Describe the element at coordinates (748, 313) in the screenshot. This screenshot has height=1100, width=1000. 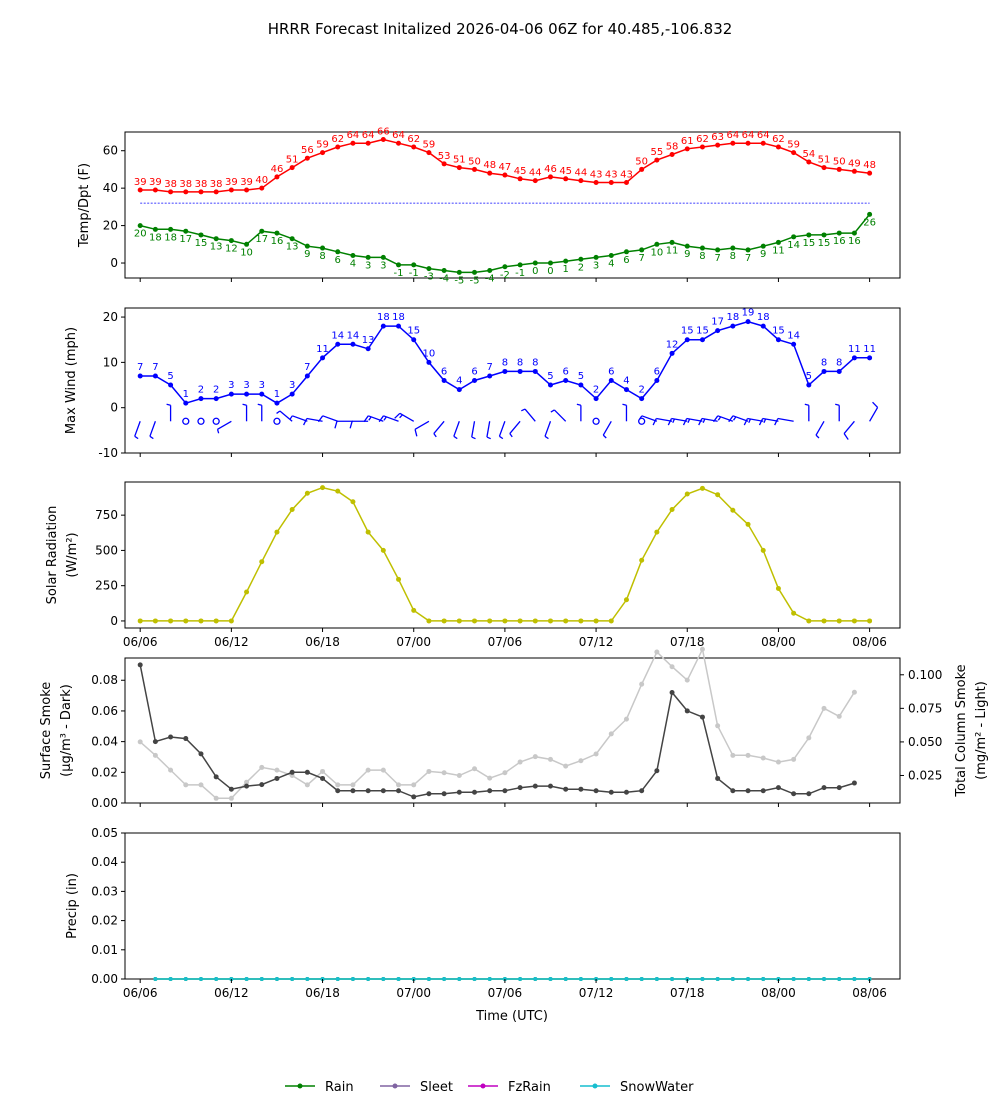
I see `max-wind-data-label: 19` at that location.